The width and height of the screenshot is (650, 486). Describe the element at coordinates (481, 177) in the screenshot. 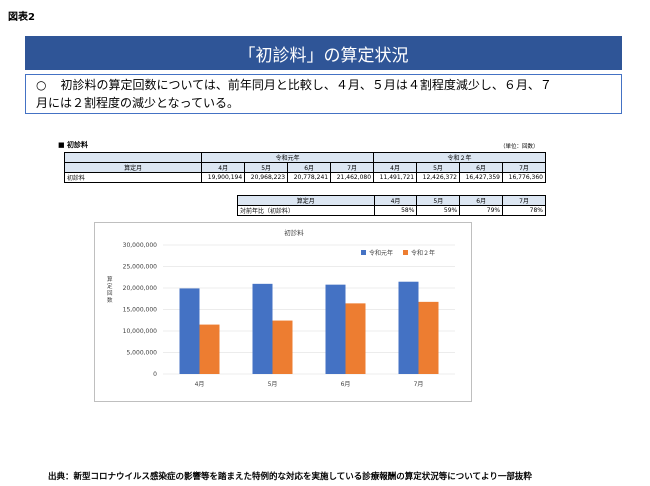

I see `table-cell: 16,427,359` at that location.